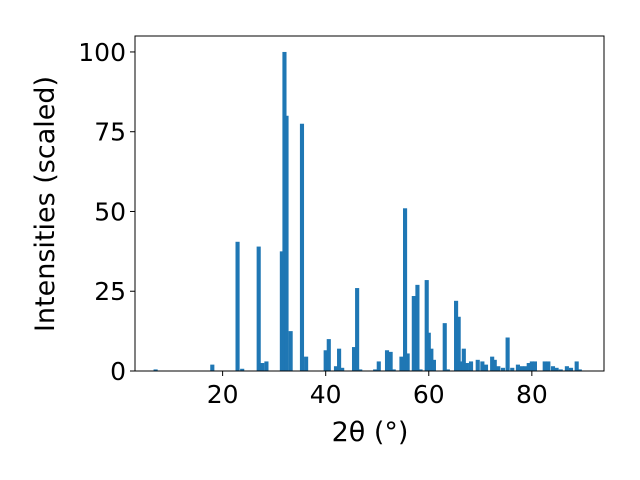  Describe the element at coordinates (370, 432) in the screenshot. I see `x-axis-label: 2θ (°)` at that location.